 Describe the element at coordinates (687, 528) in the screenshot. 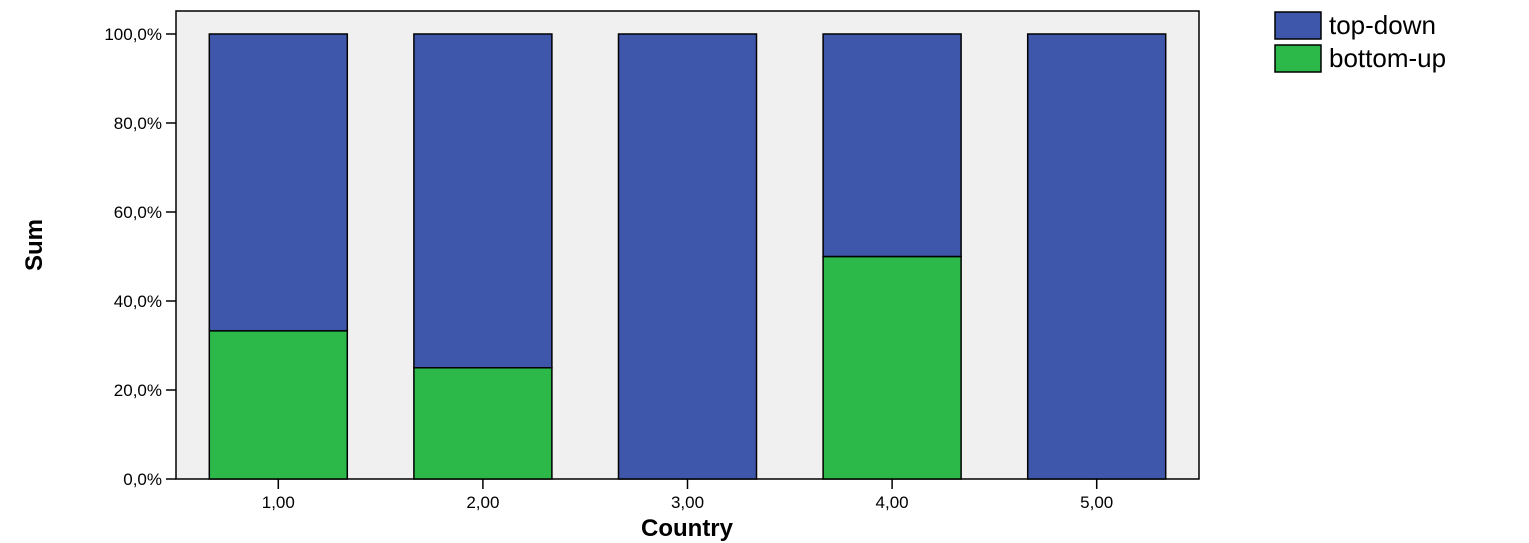

I see `x-axis-title: Country` at that location.